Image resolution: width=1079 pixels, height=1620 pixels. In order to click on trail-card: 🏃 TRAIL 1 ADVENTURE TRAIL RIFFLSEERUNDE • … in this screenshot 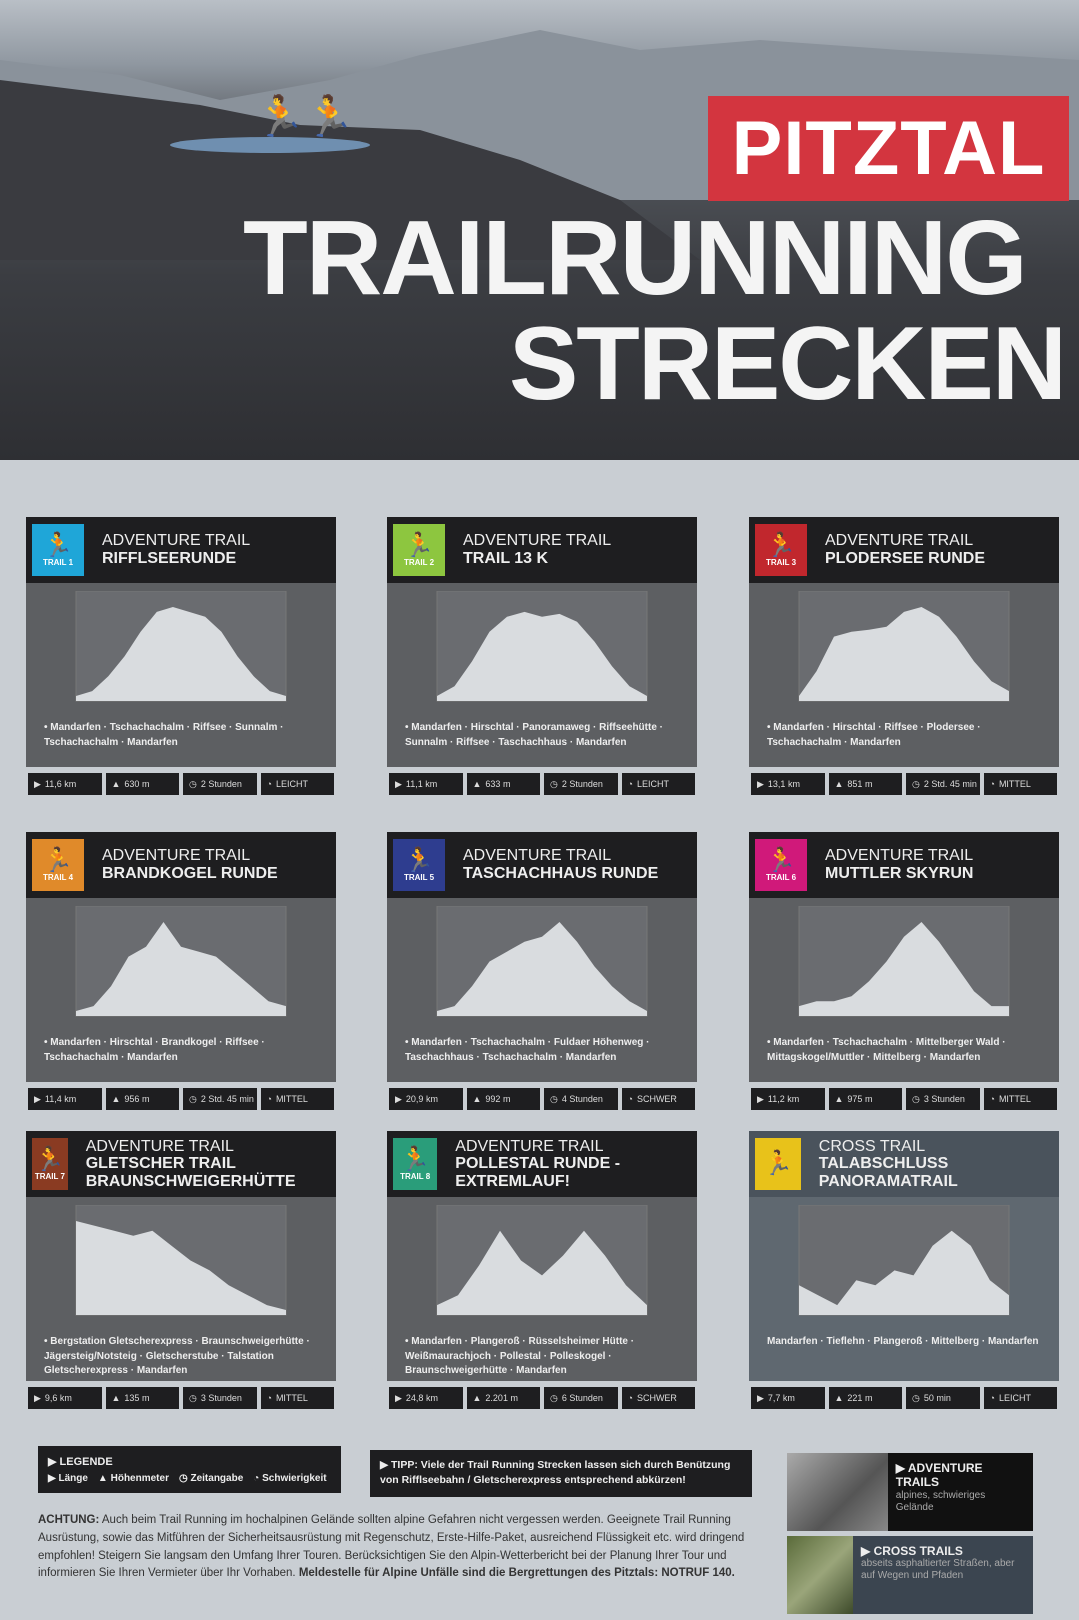, I will do `click(181, 656)`.